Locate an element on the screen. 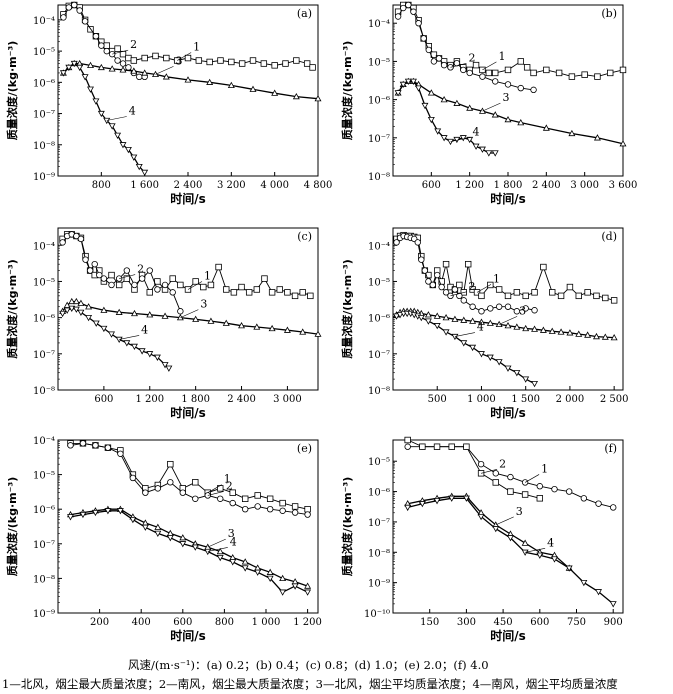 This screenshot has width=673, height=694. series-1: 1 is located at coordinates (510, 40).